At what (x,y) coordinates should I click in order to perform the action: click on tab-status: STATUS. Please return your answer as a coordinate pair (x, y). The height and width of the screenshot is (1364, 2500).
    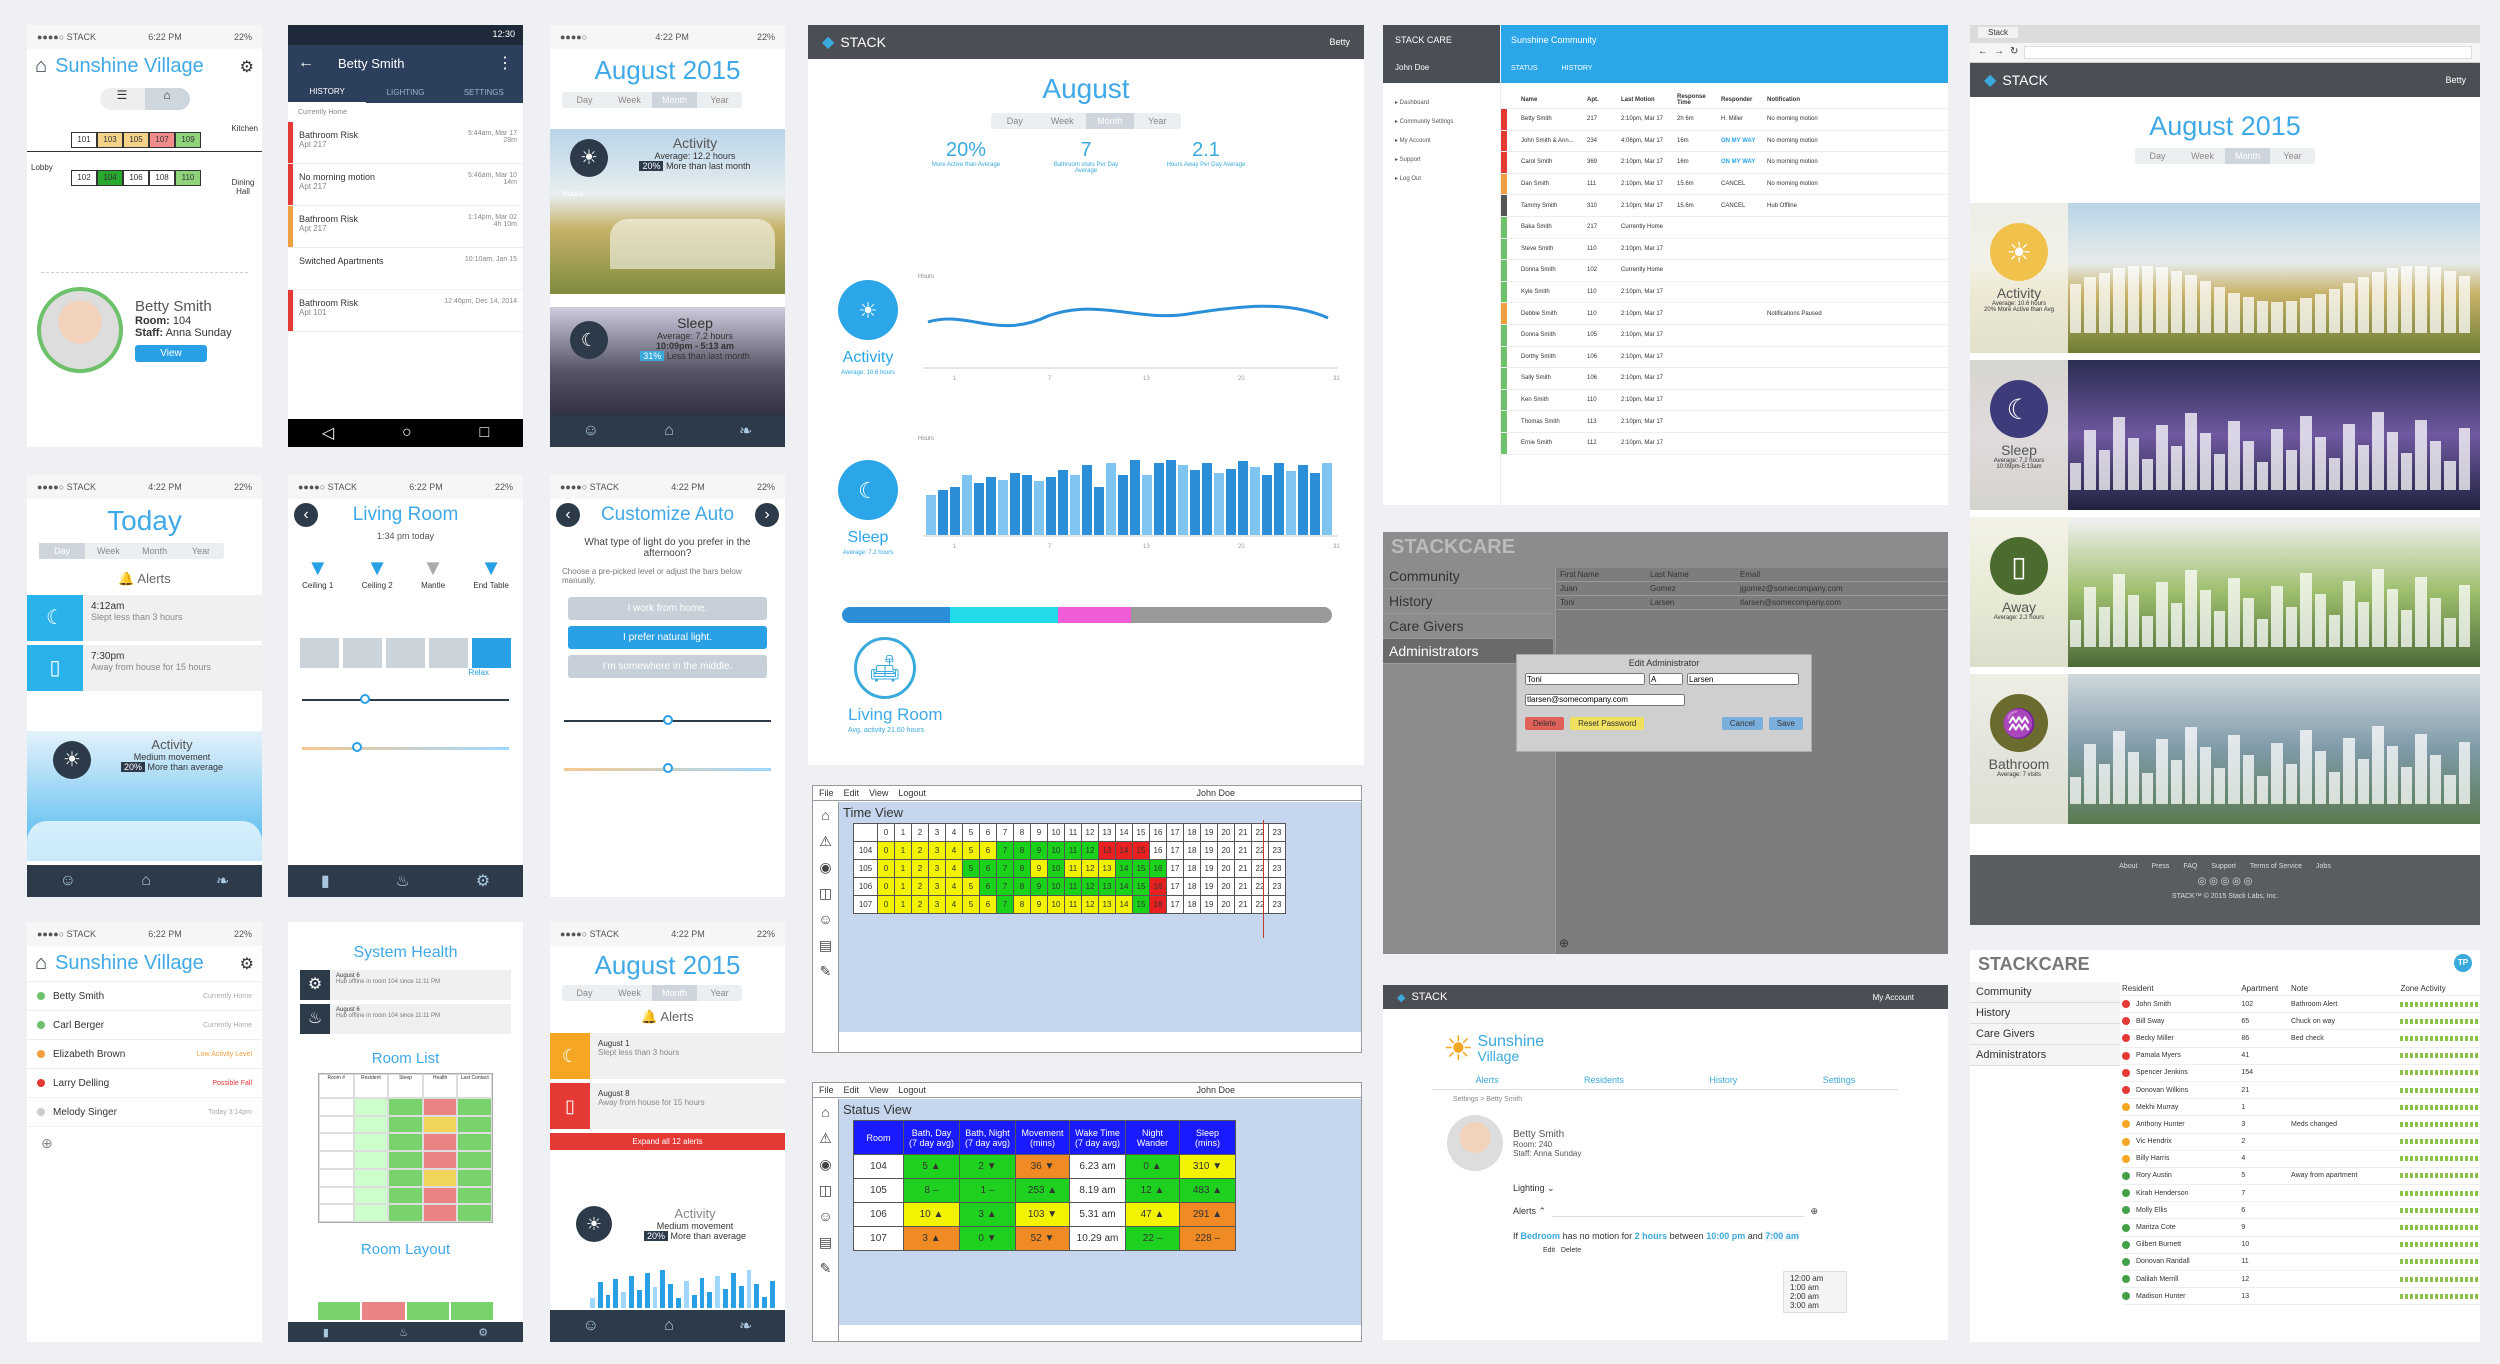
    Looking at the image, I should click on (1524, 68).